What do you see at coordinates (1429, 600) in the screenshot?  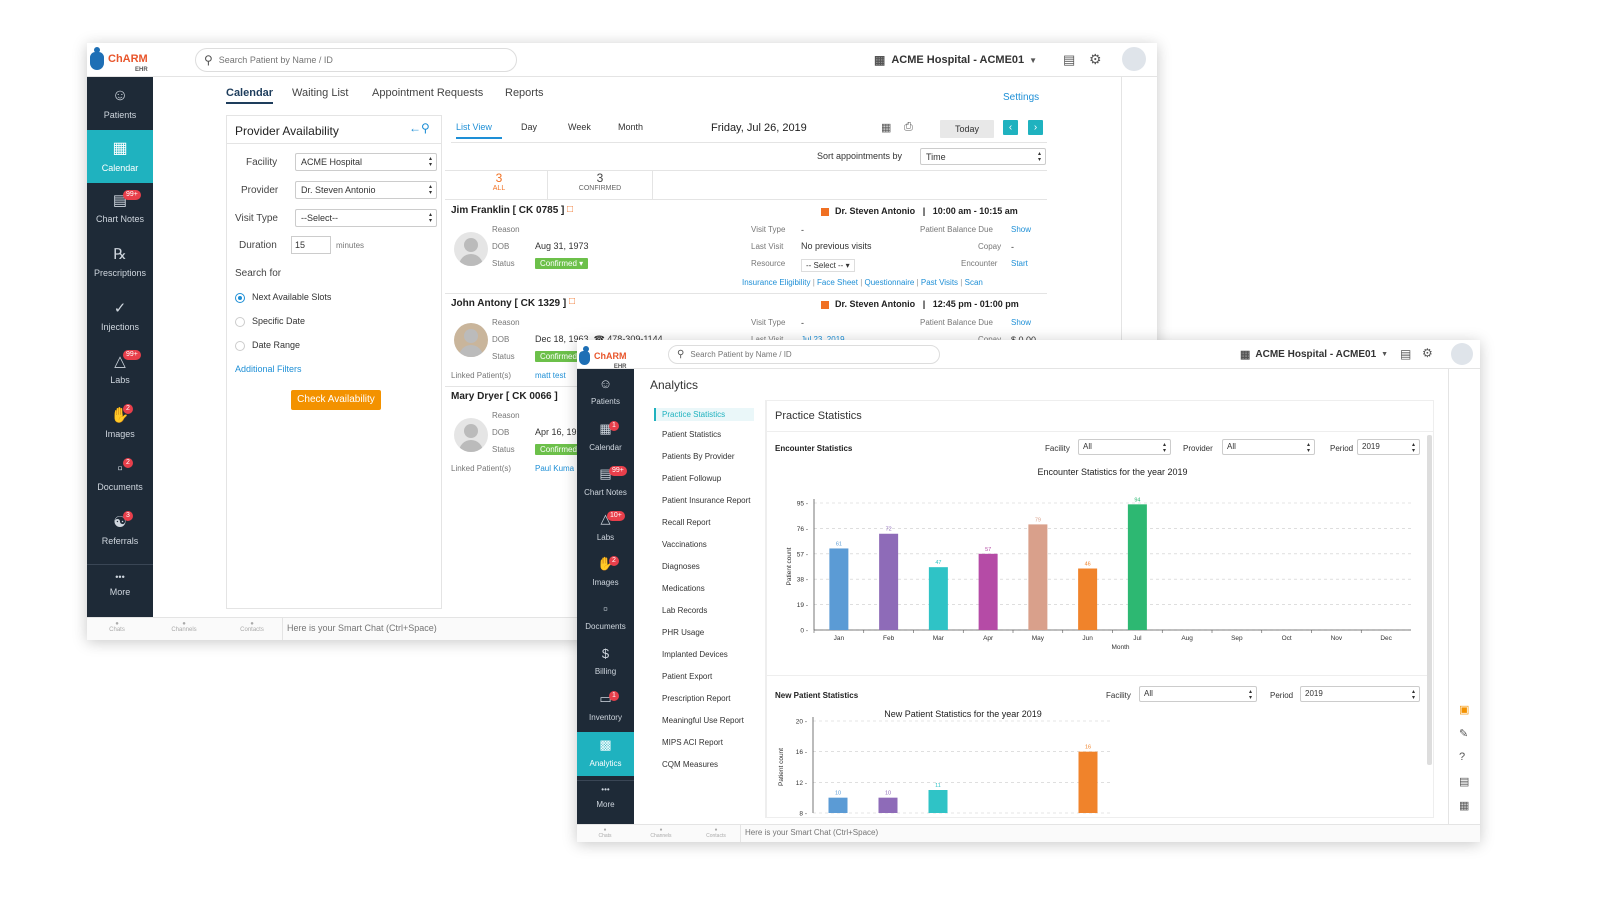 I see `scrollbar` at bounding box center [1429, 600].